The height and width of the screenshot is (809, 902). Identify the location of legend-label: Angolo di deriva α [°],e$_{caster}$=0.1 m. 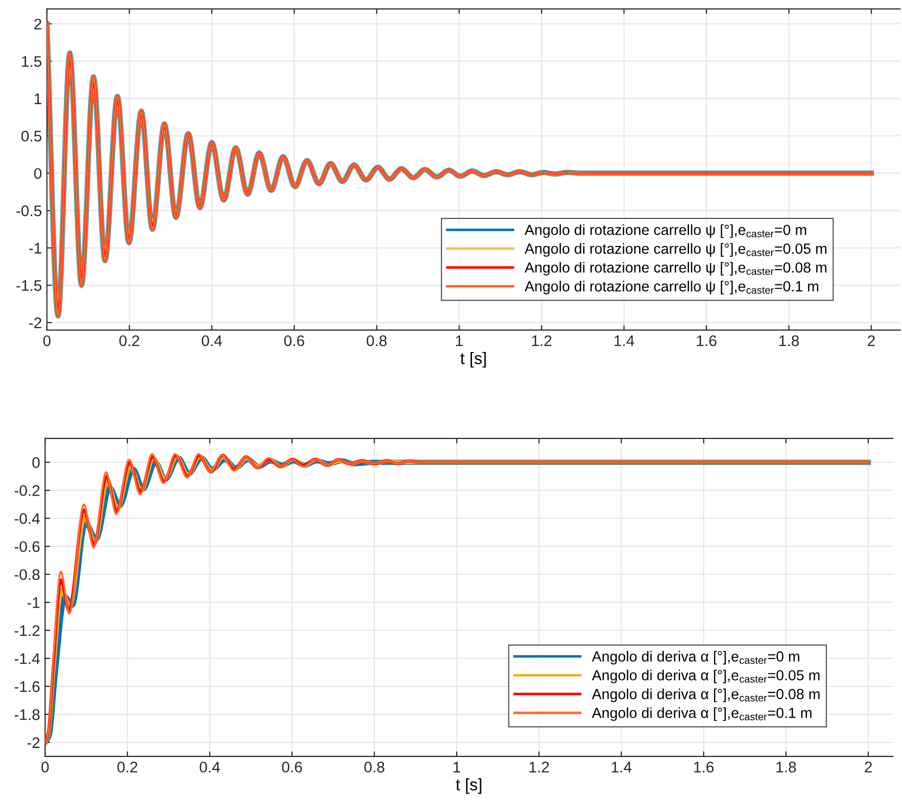
(702, 714).